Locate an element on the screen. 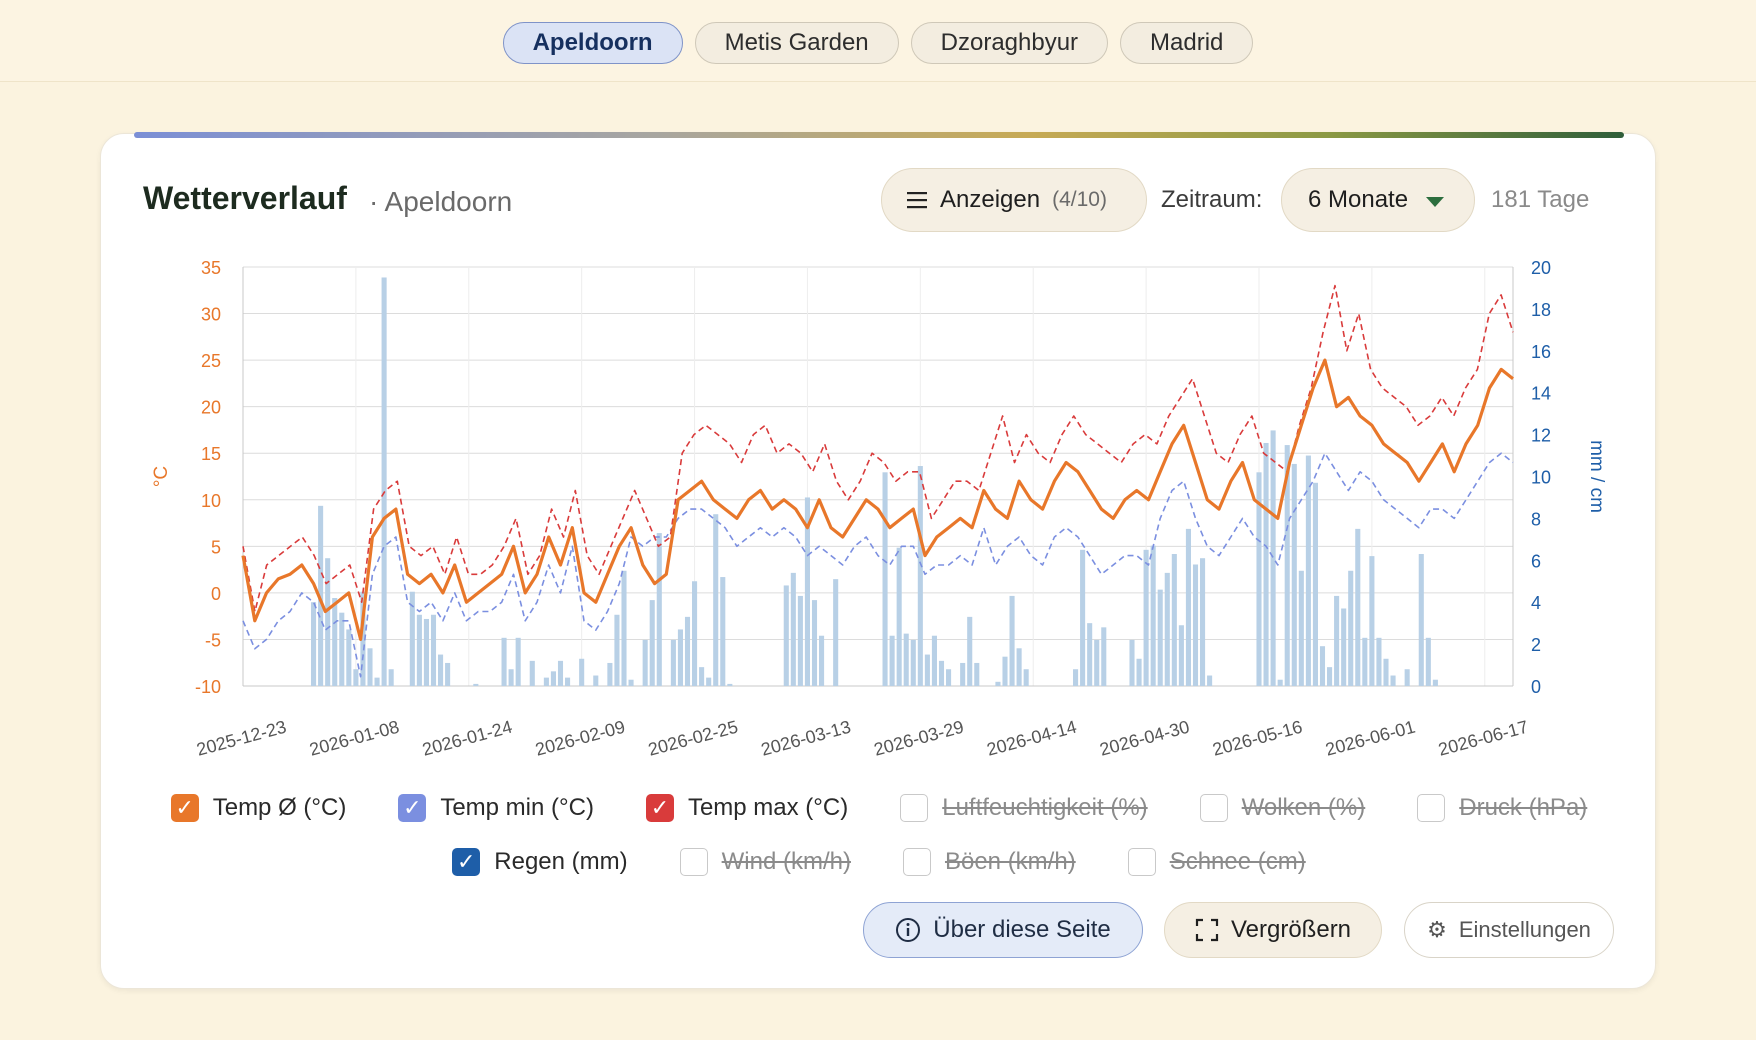 This screenshot has width=1756, height=1040. y-right-tick-label: 14 is located at coordinates (1541, 394).